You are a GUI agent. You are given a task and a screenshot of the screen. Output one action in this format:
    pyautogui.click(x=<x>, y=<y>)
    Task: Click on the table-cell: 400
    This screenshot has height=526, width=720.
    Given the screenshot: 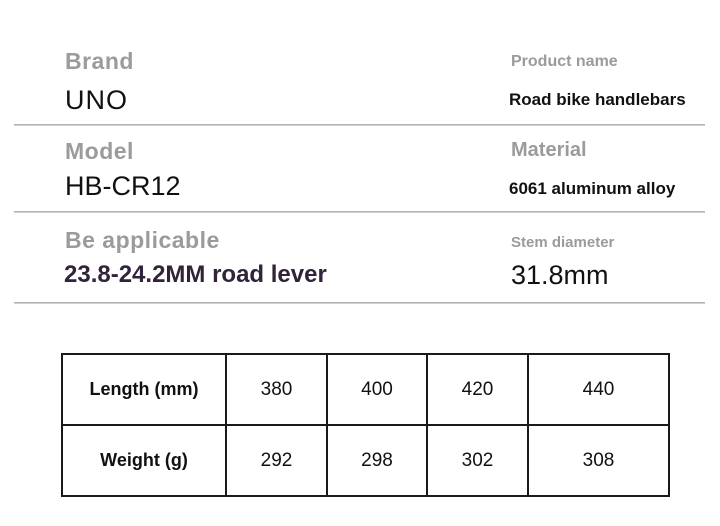 What is the action you would take?
    pyautogui.click(x=377, y=389)
    